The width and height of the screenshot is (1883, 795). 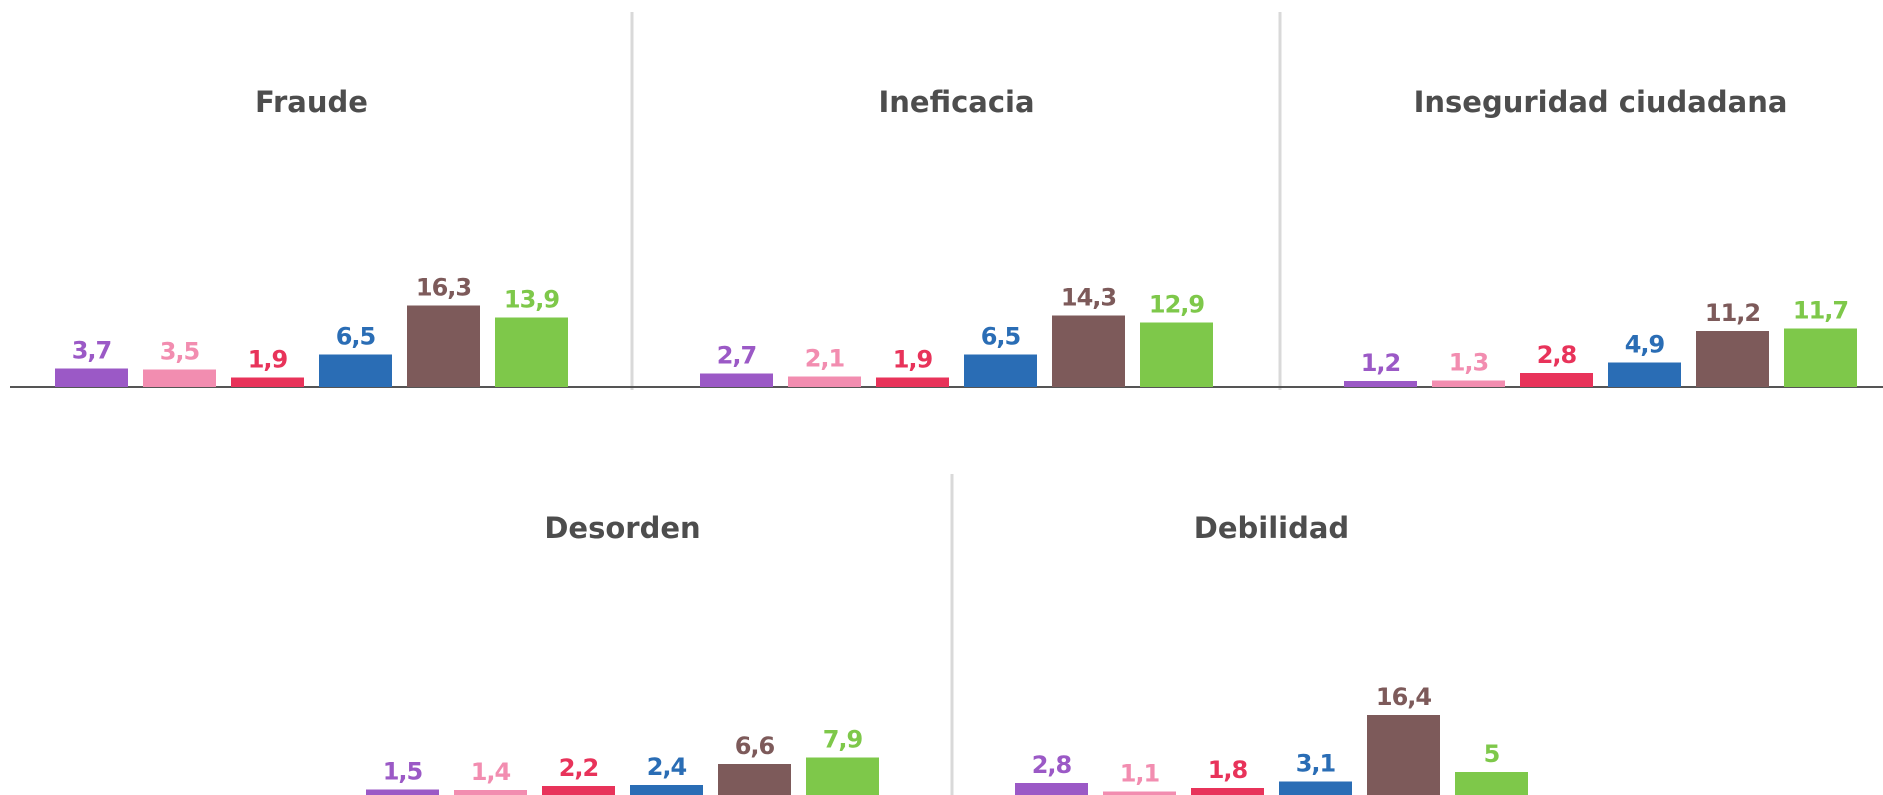 I want to click on value-label: 2,2, so click(x=579, y=768).